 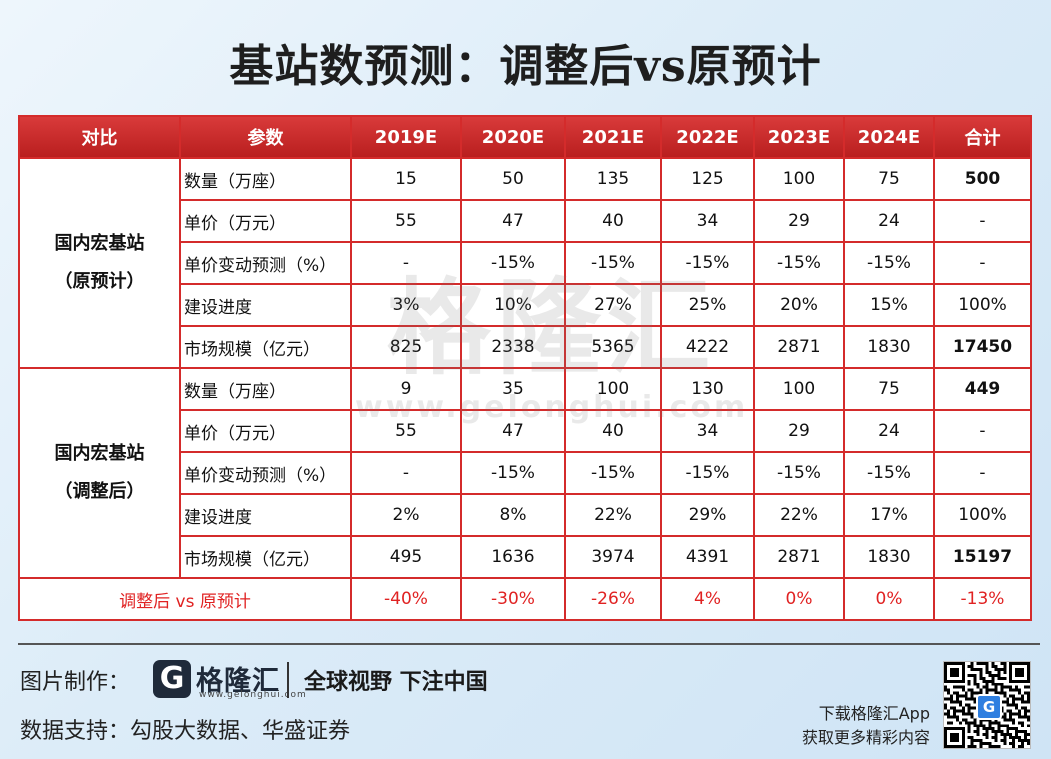 What do you see at coordinates (265, 515) in the screenshot?
I see `param-cell: 建设进度` at bounding box center [265, 515].